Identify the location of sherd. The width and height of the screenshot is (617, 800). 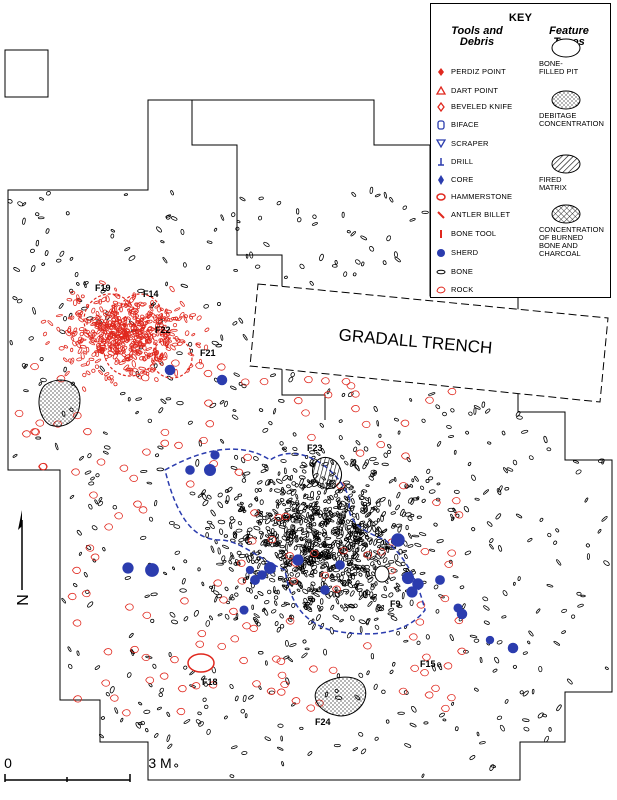
(215, 455).